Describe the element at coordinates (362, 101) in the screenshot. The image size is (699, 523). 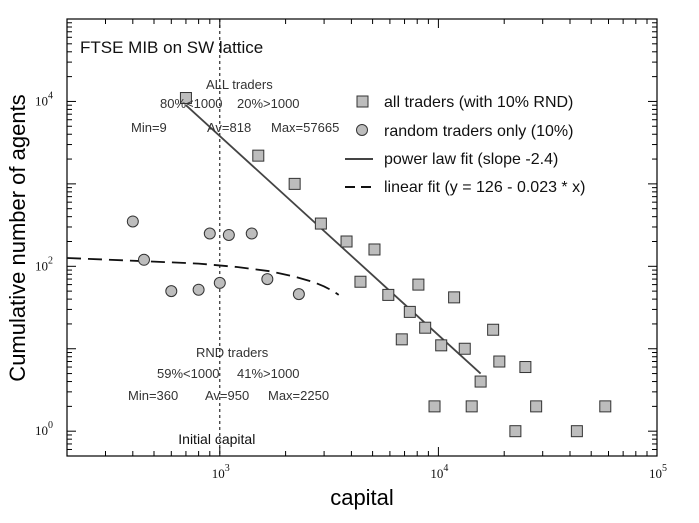
I see `legend-square-marker` at that location.